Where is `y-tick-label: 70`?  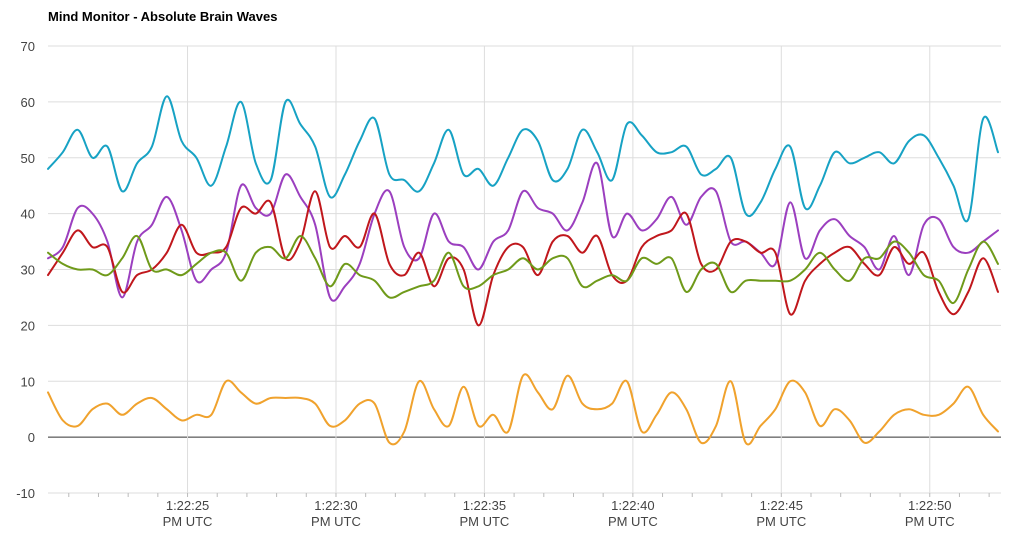 y-tick-label: 70 is located at coordinates (28, 46).